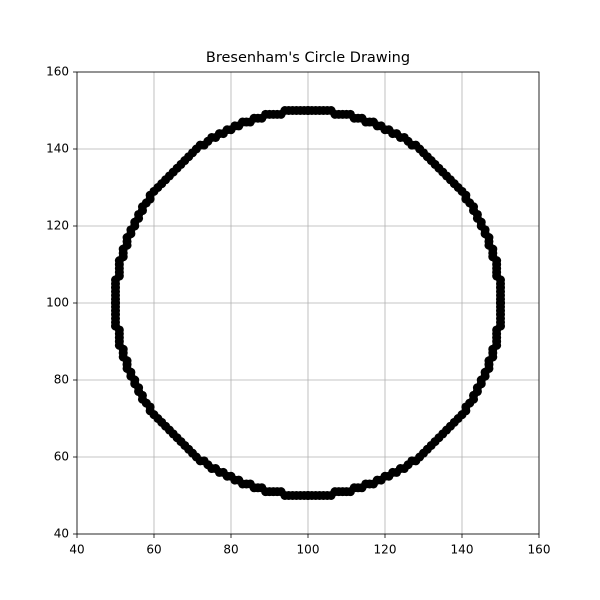 Image resolution: width=600 pixels, height=600 pixels. What do you see at coordinates (539, 550) in the screenshot?
I see `x-tick-label: 160` at bounding box center [539, 550].